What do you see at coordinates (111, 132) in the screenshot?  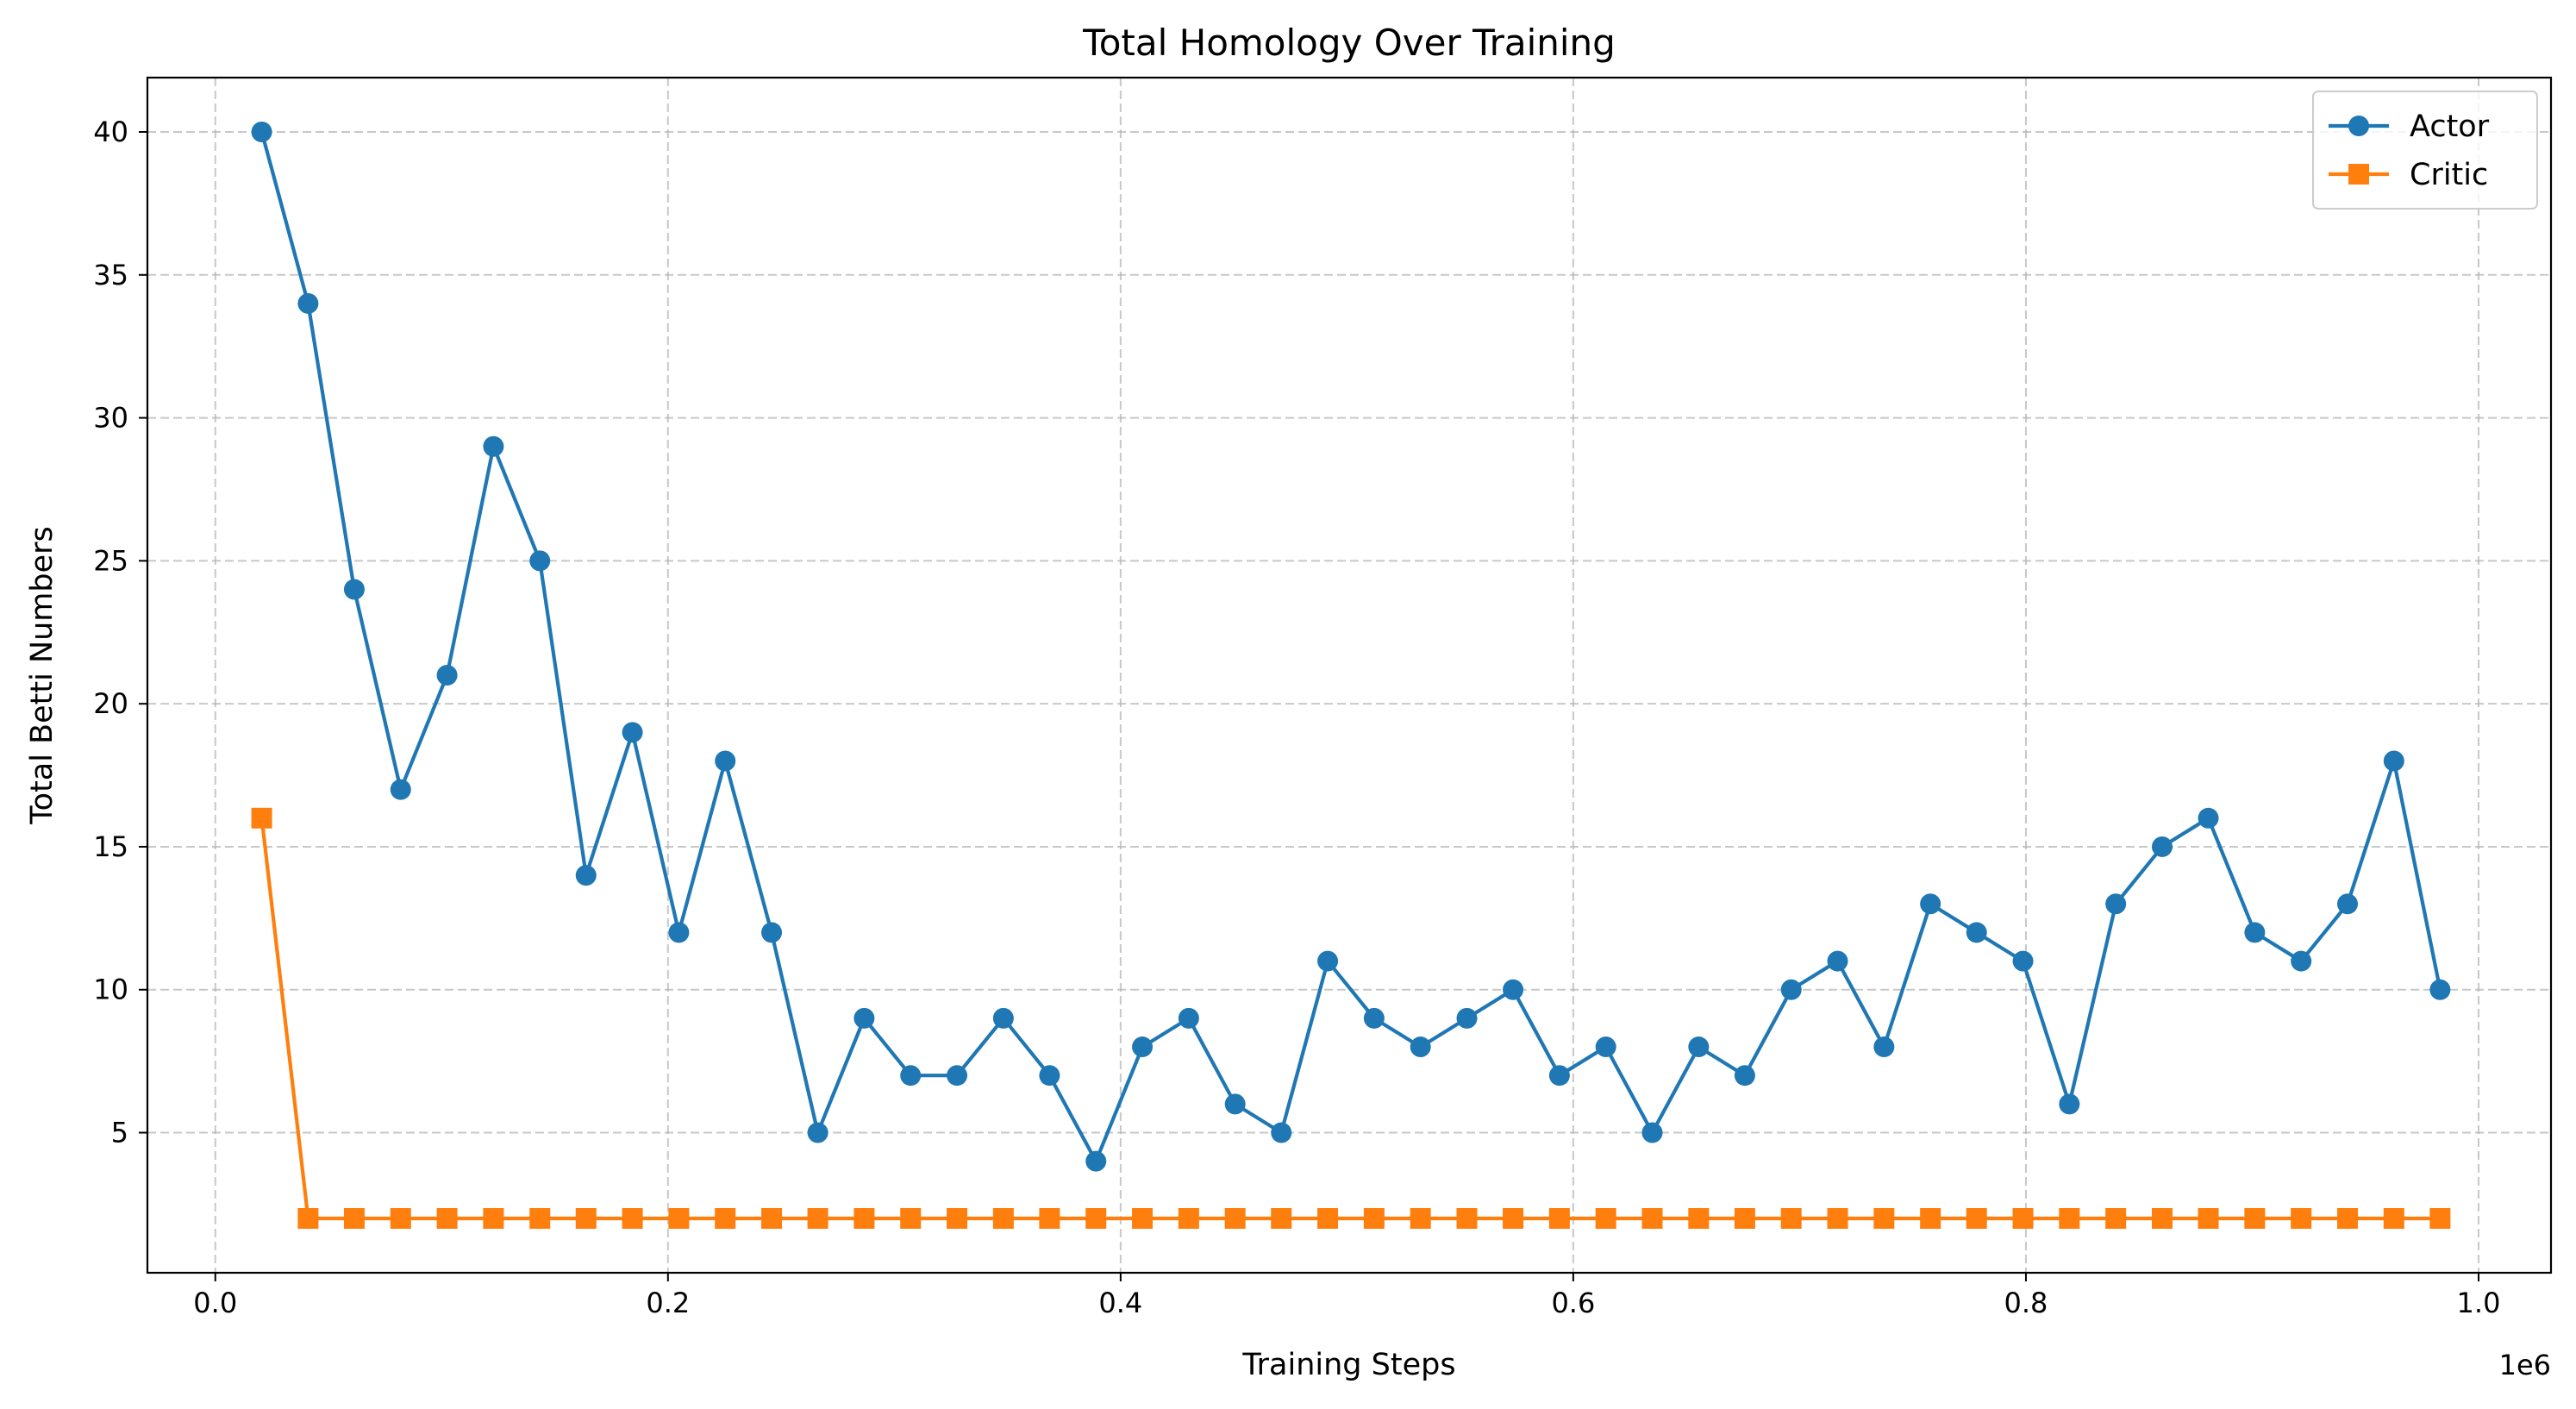 I see `y-tick-label: 40` at bounding box center [111, 132].